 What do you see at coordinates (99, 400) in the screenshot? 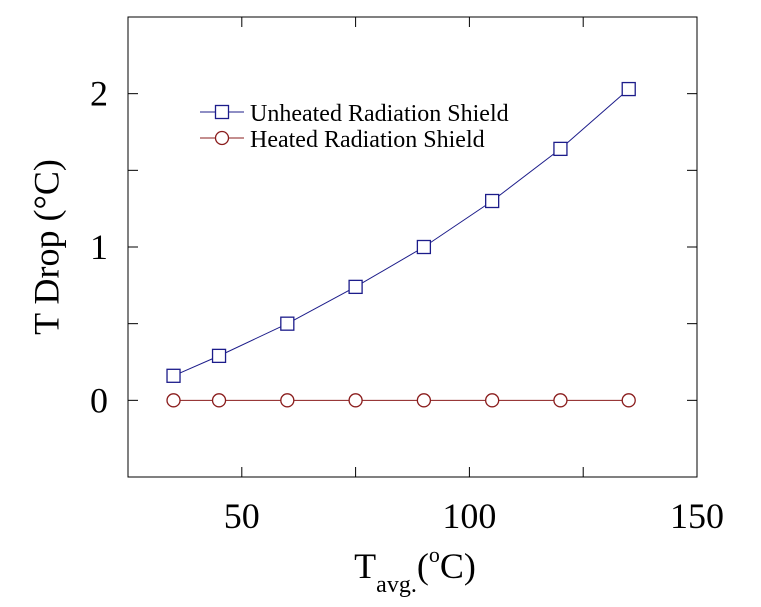
I see `y-tick-label: 0` at bounding box center [99, 400].